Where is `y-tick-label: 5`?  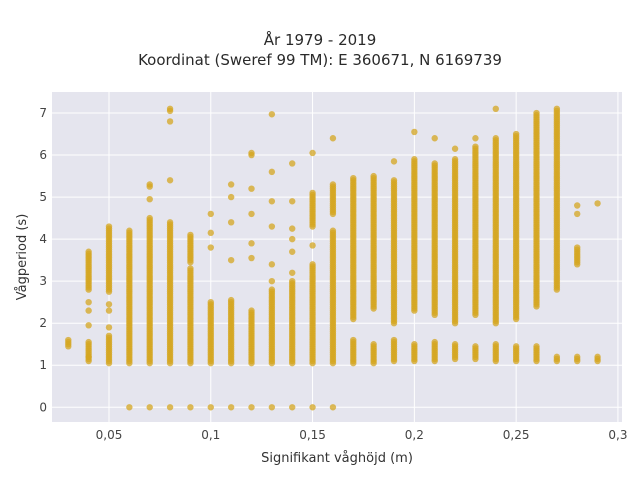 y-tick-label: 5 is located at coordinates (43, 197).